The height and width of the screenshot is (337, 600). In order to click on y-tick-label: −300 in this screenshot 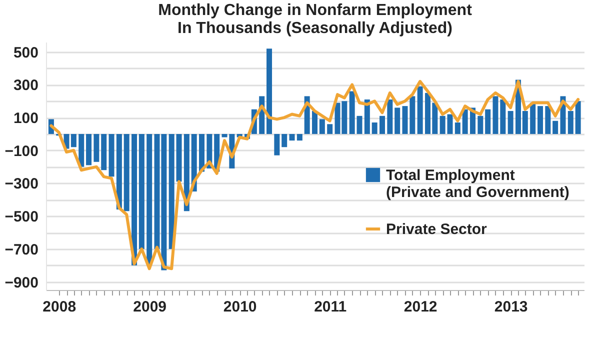, I will do `click(21, 184)`.